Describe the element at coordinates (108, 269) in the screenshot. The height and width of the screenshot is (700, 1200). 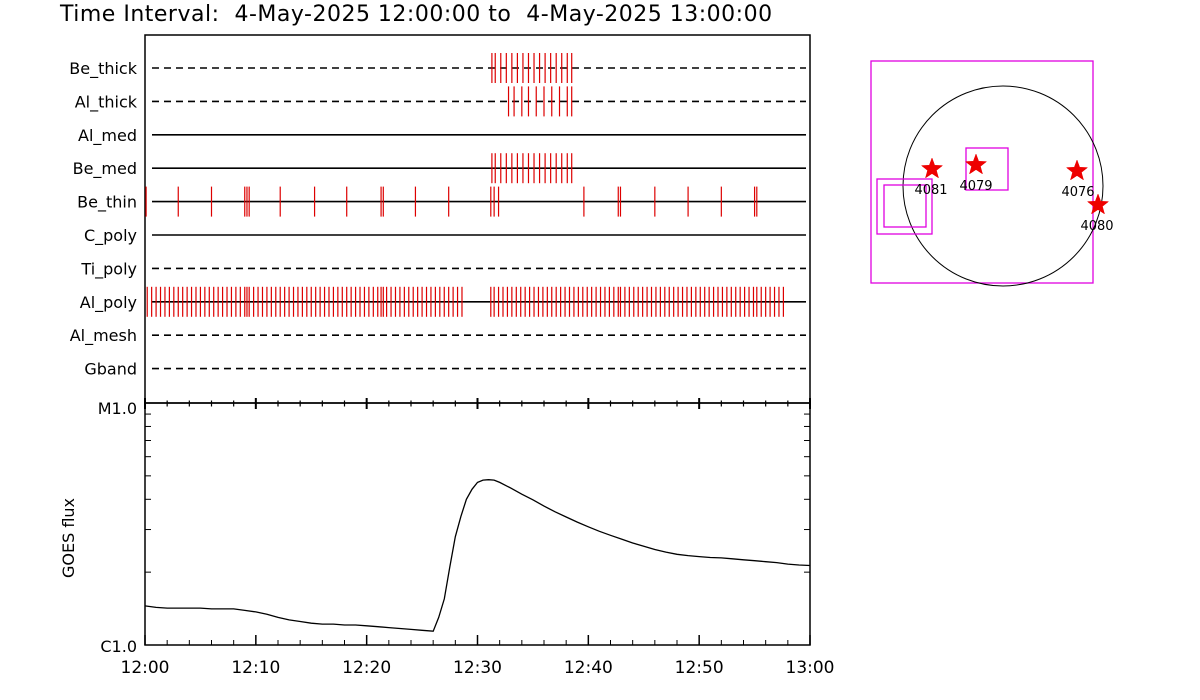
I see `row-label: Ti_poly` at that location.